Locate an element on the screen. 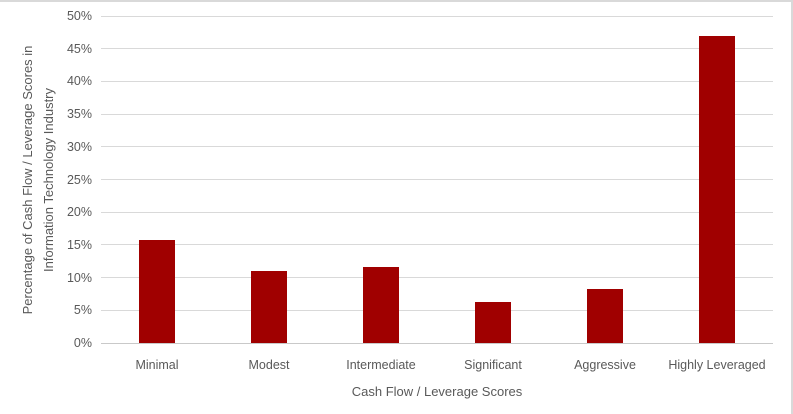  chart-border-top is located at coordinates (396, 1).